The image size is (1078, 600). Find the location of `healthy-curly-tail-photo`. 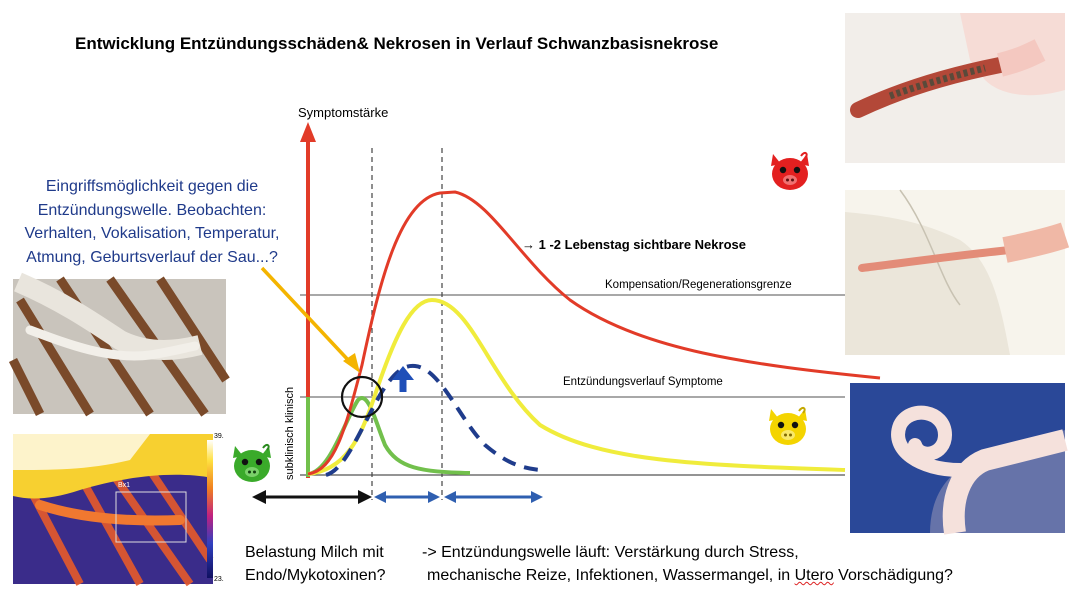

healthy-curly-tail-photo is located at coordinates (959, 459).